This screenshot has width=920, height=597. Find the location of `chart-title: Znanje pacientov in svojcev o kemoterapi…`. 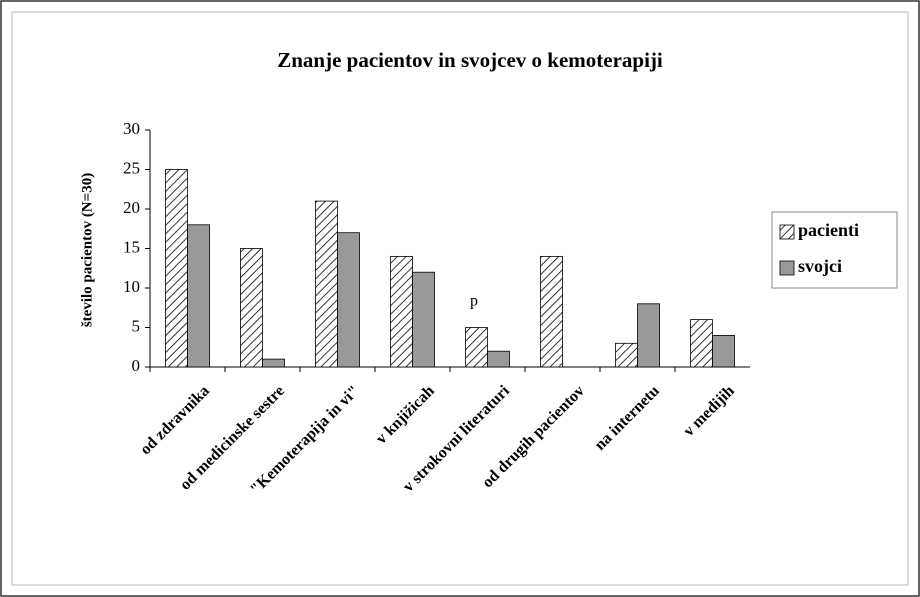

chart-title: Znanje pacientov in svojcev o kemoterapi… is located at coordinates (470, 60).